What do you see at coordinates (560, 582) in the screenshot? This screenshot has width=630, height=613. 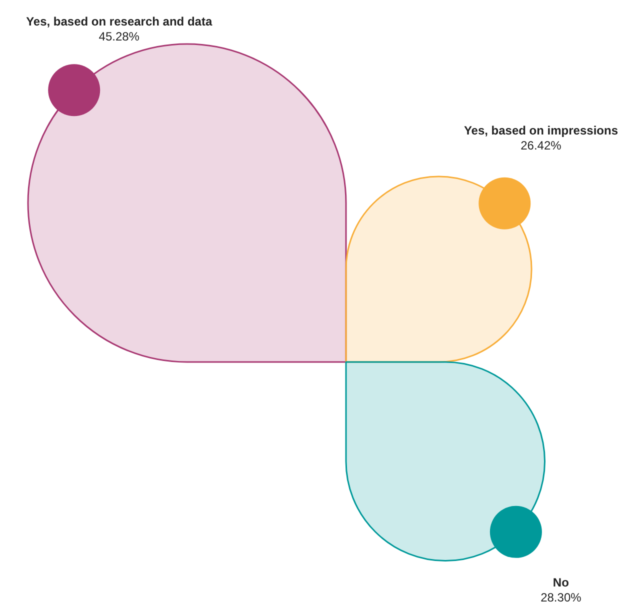 I see `category-label: No` at bounding box center [560, 582].